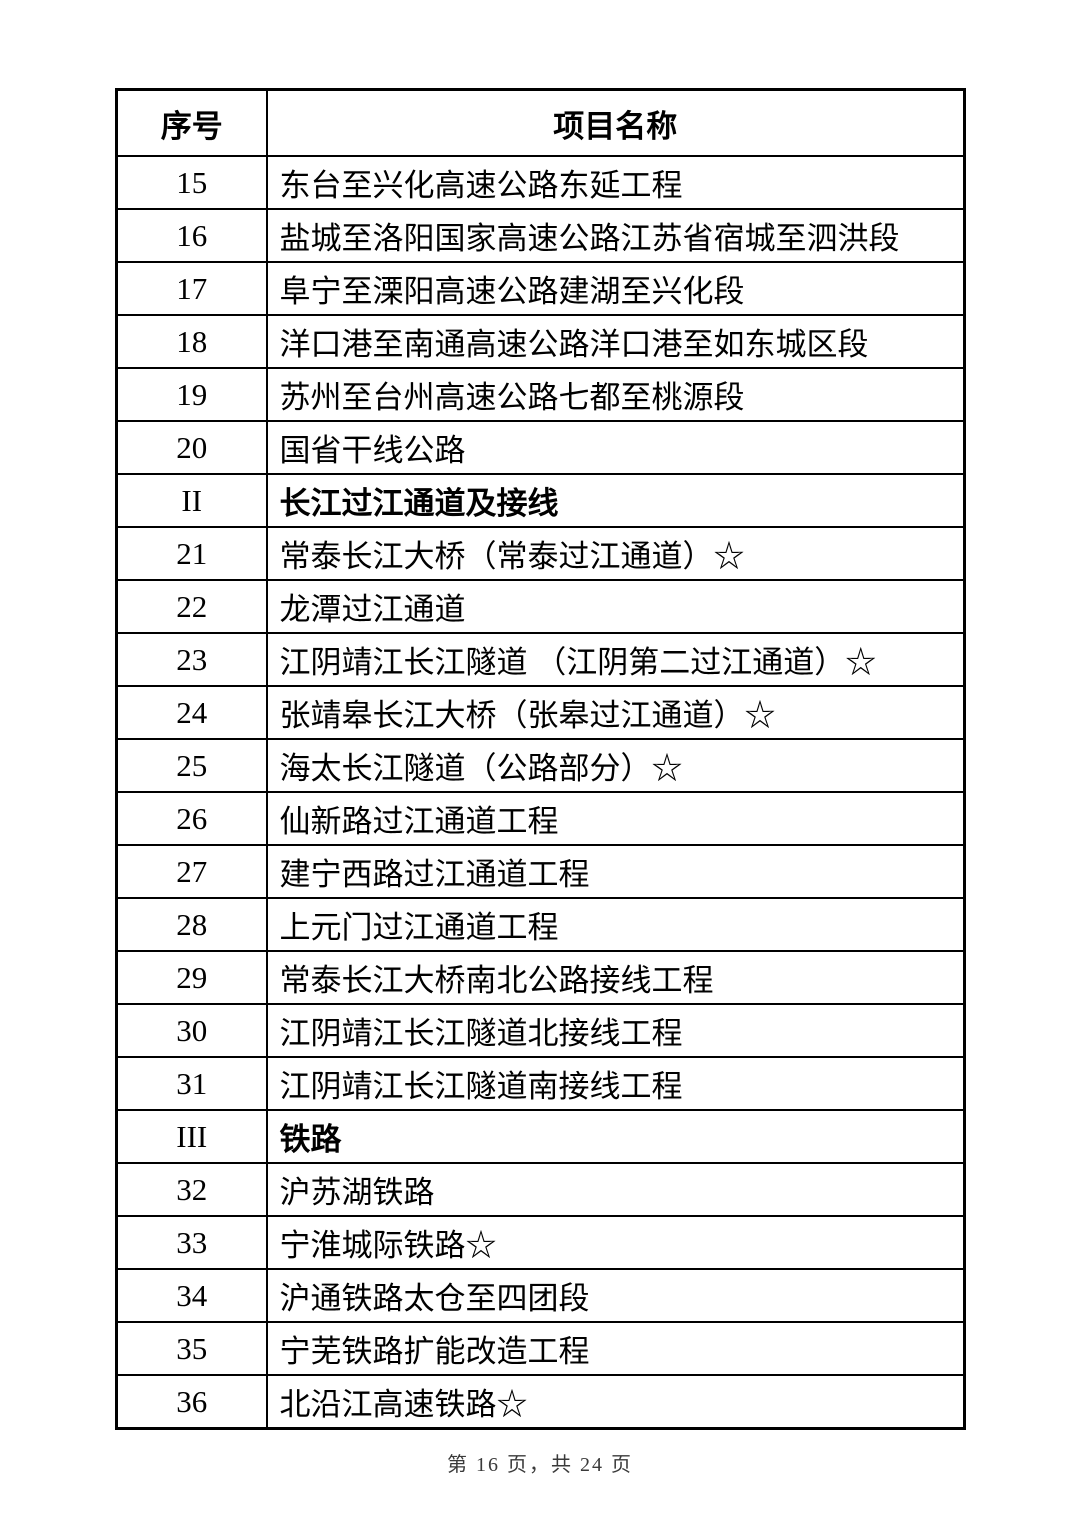  I want to click on row-number: 21, so click(191, 553).